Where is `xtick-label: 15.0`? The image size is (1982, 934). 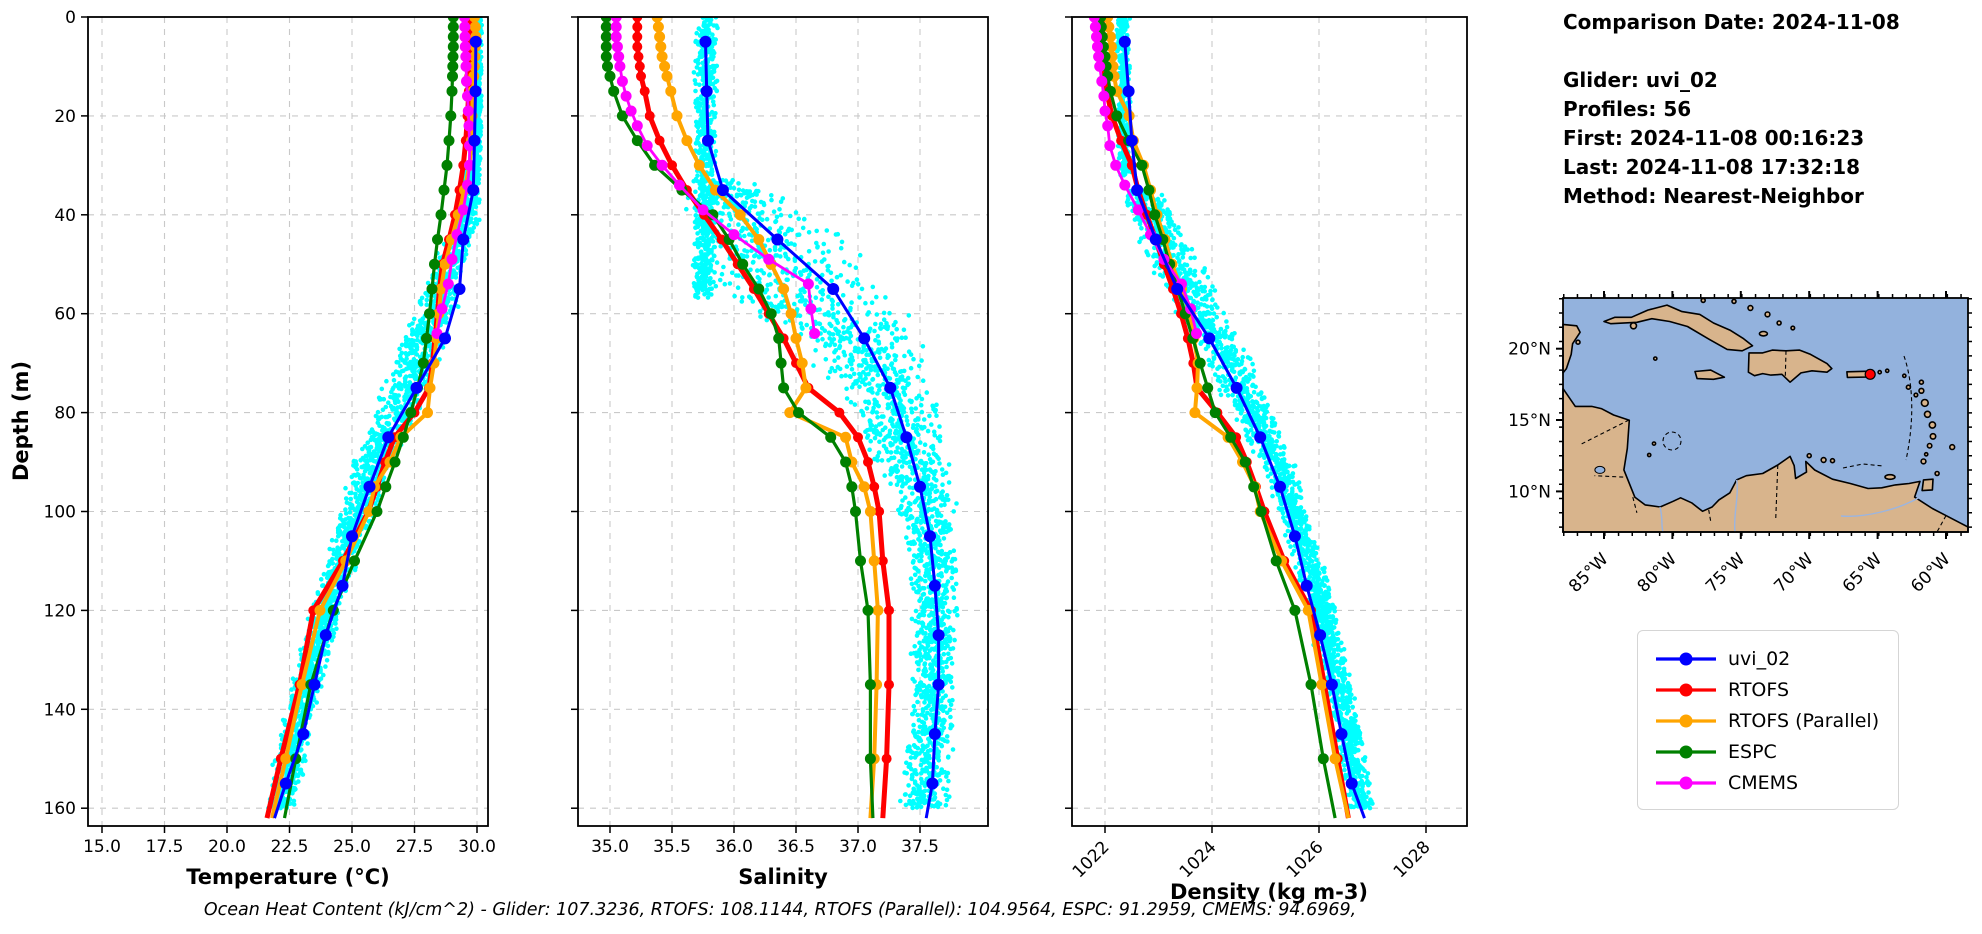 xtick-label: 15.0 is located at coordinates (102, 847).